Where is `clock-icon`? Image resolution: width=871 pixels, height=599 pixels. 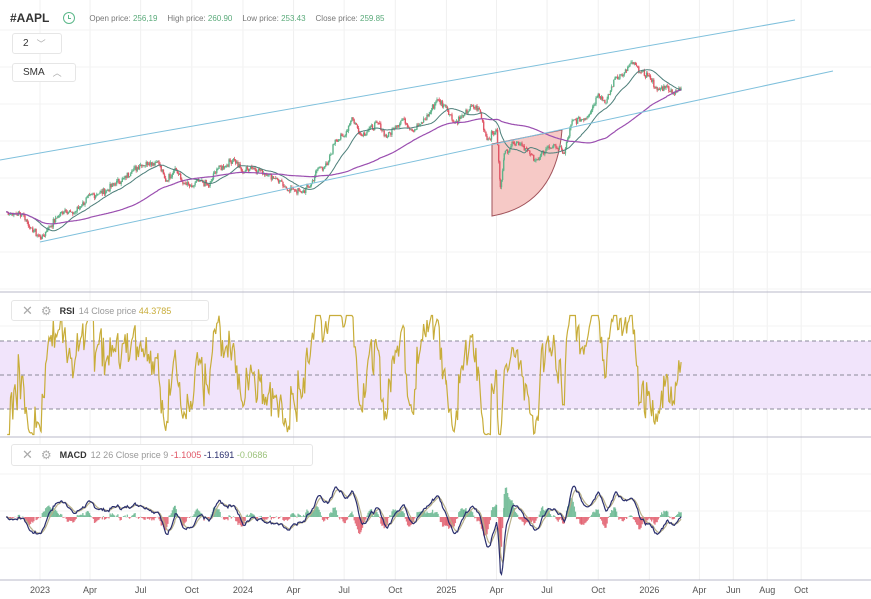 clock-icon is located at coordinates (69, 18).